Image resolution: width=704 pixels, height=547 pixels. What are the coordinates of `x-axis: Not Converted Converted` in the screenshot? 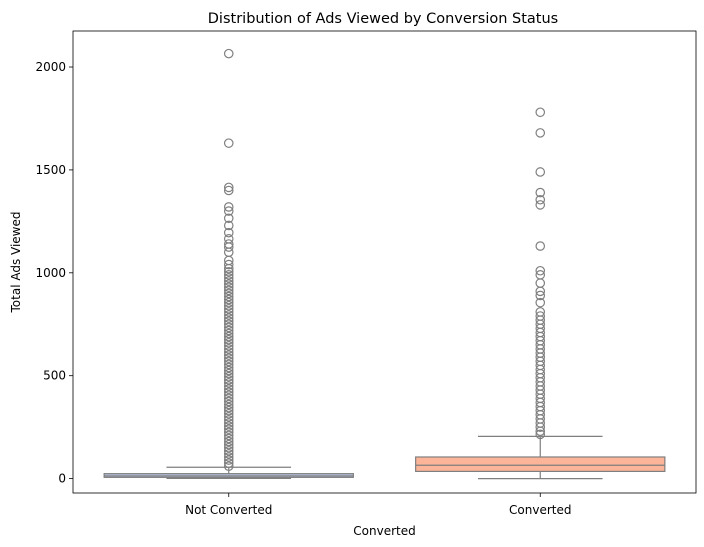 It's located at (378, 505).